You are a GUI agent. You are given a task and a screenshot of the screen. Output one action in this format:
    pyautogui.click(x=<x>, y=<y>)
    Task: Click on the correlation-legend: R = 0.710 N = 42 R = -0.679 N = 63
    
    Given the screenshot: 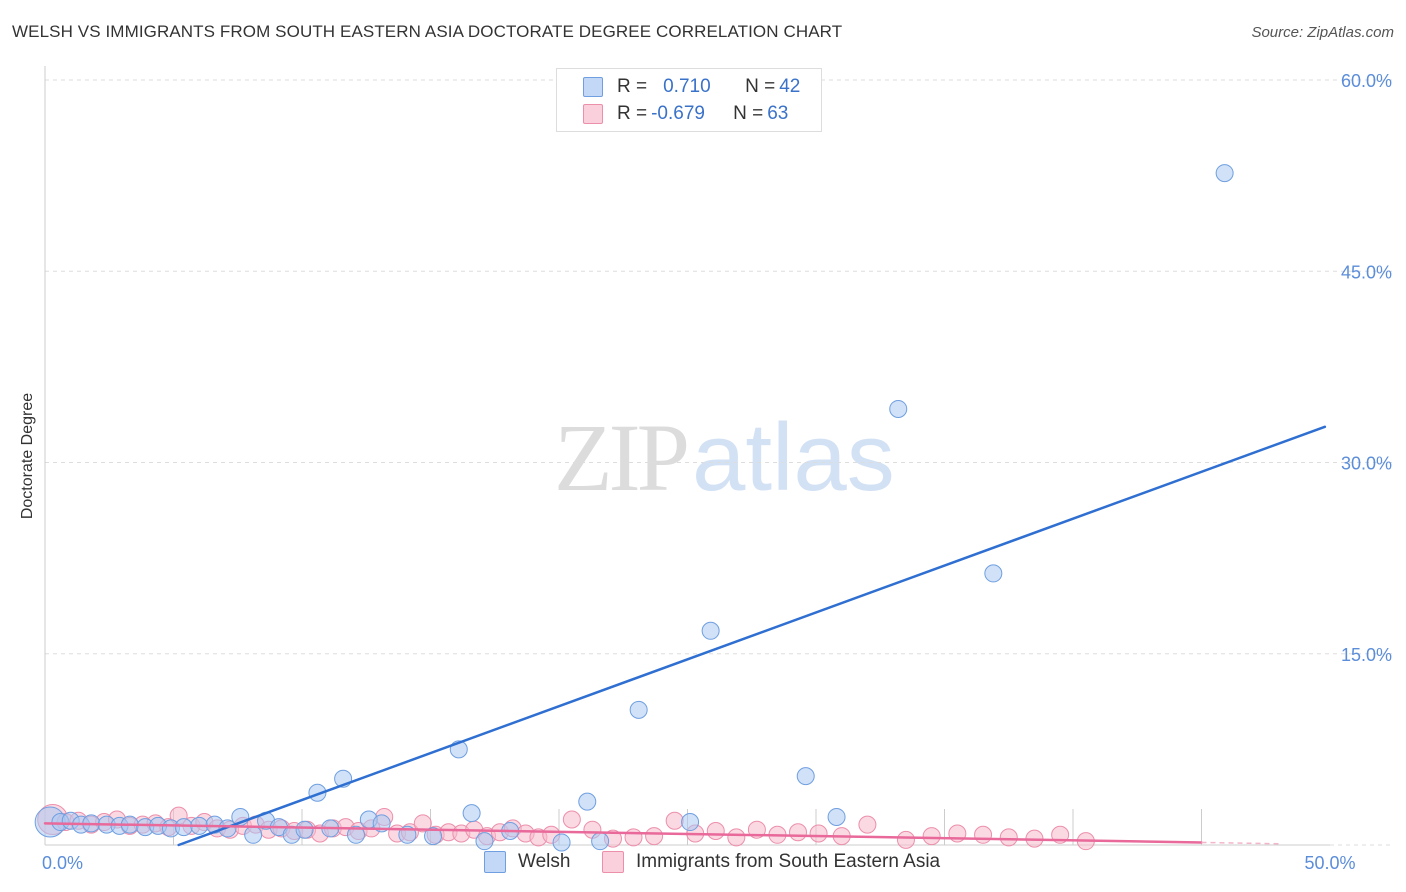 What is the action you would take?
    pyautogui.click(x=689, y=100)
    